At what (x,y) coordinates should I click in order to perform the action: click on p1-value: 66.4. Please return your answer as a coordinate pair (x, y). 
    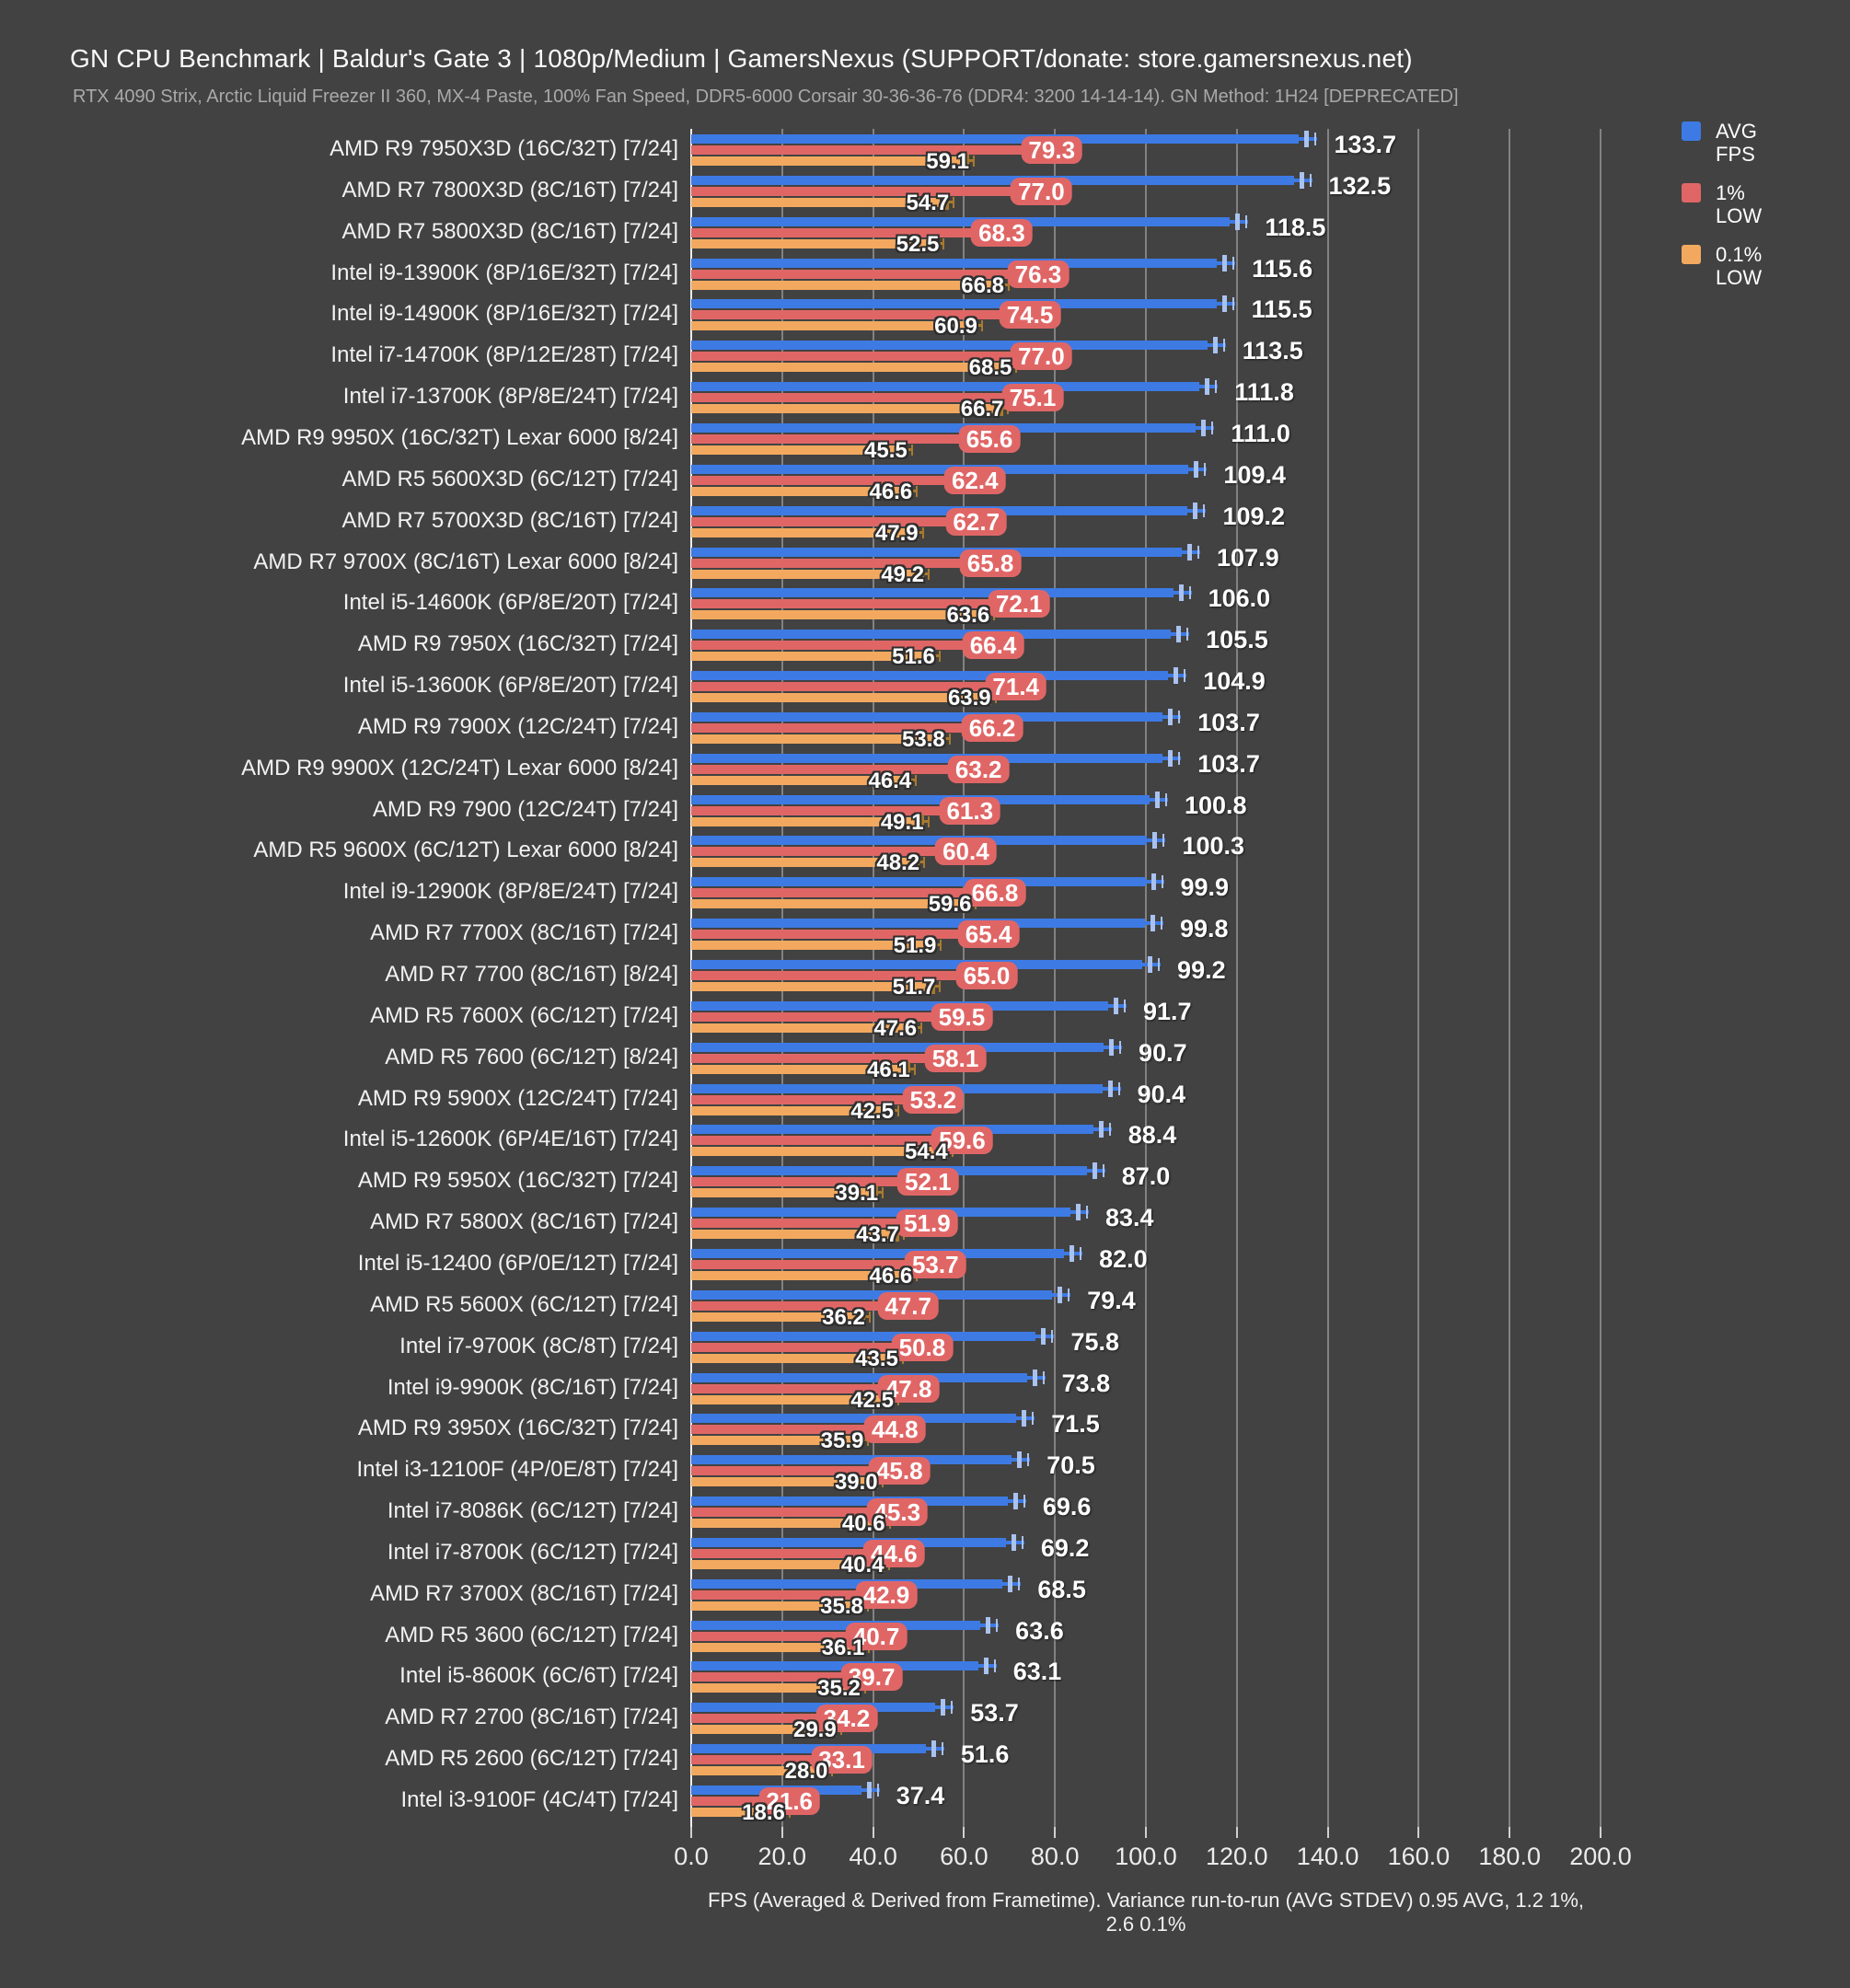
    Looking at the image, I should click on (993, 645).